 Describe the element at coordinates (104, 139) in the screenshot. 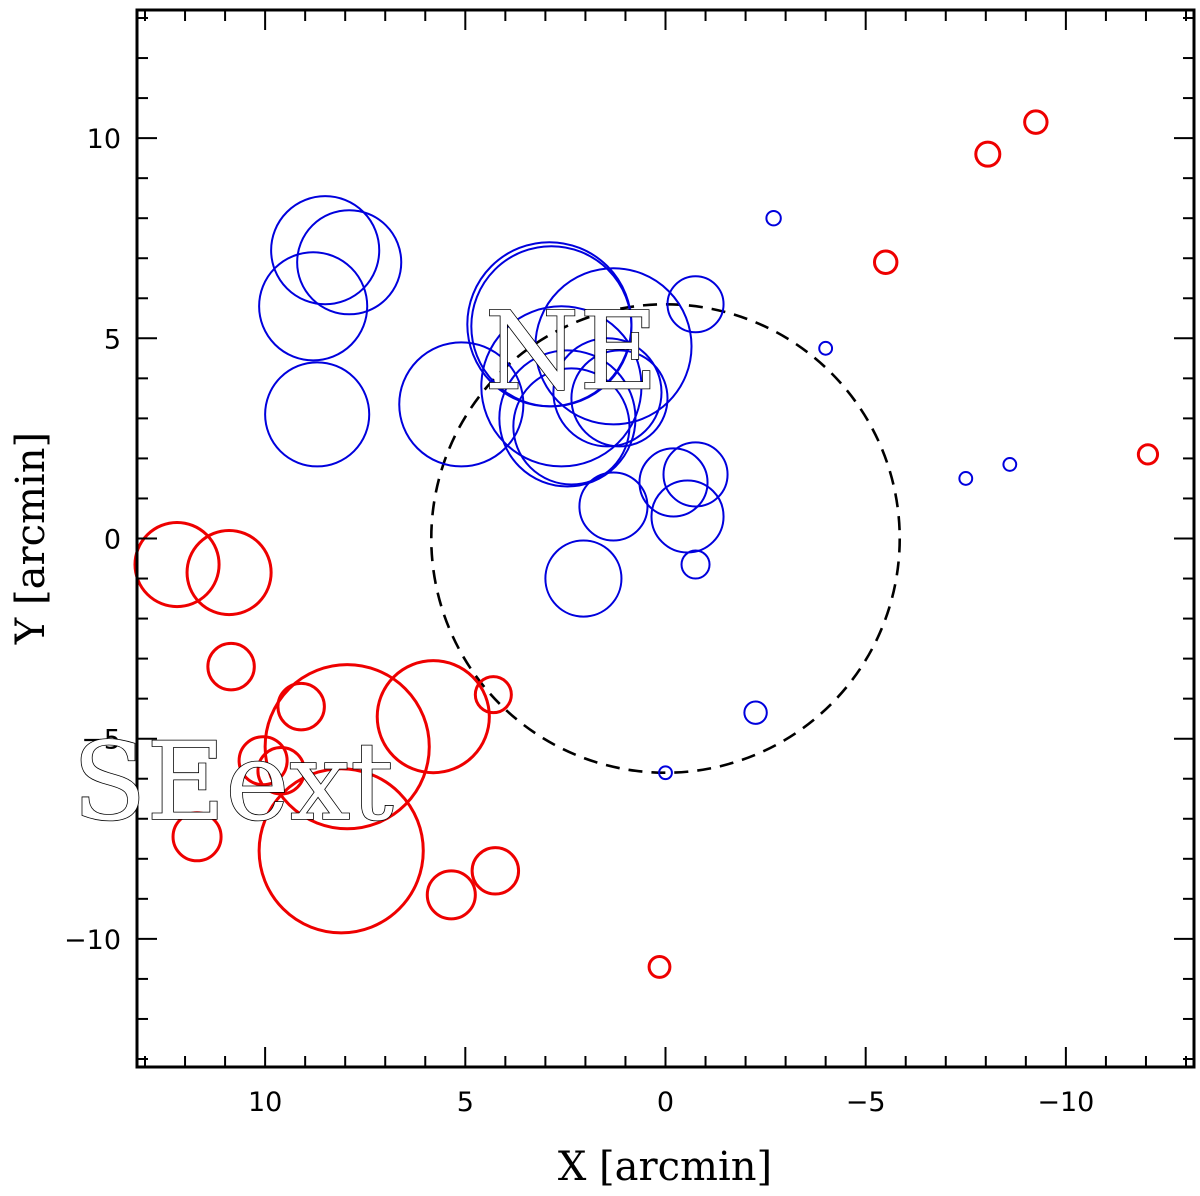

I see `y-tick-label: 10` at that location.